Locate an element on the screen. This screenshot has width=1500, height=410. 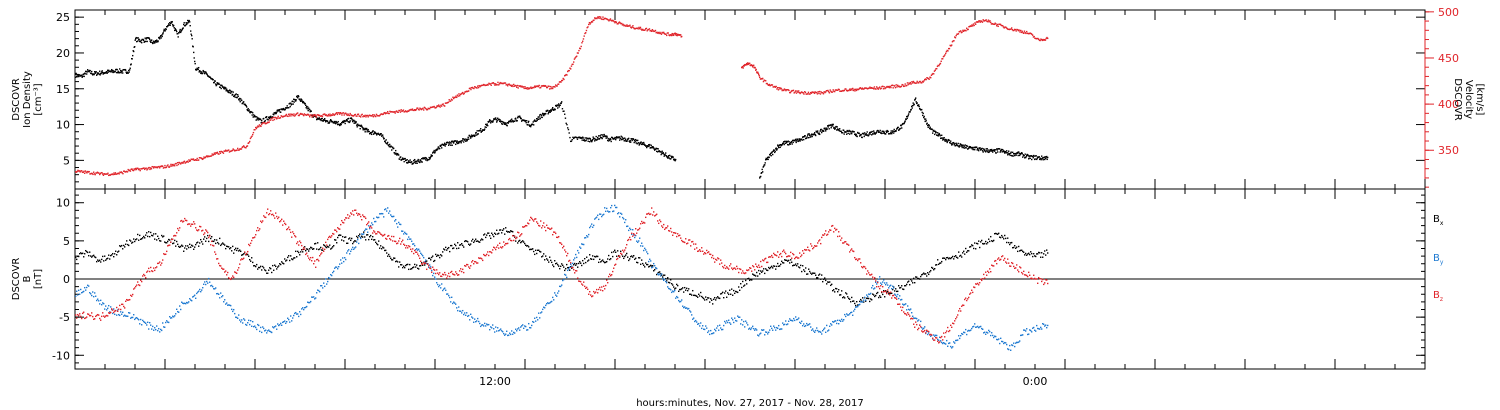
left-tick-label: -10 is located at coordinates (61, 355).